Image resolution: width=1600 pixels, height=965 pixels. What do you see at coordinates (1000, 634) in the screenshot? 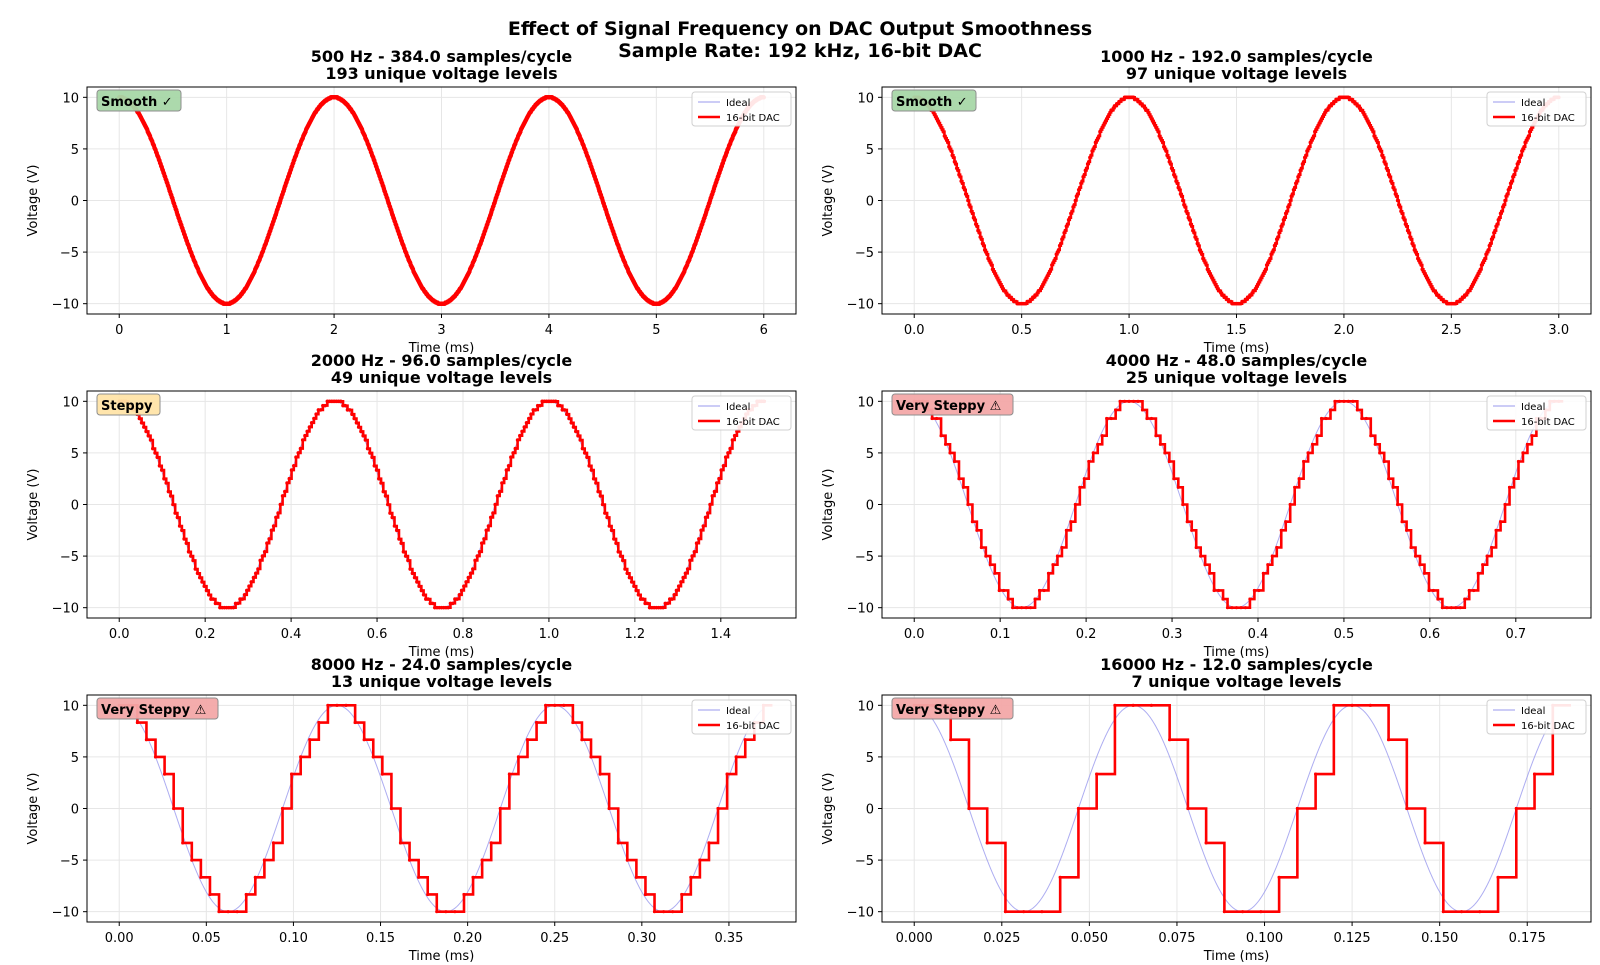
I see `x-tick-label: 0.1` at bounding box center [1000, 634].